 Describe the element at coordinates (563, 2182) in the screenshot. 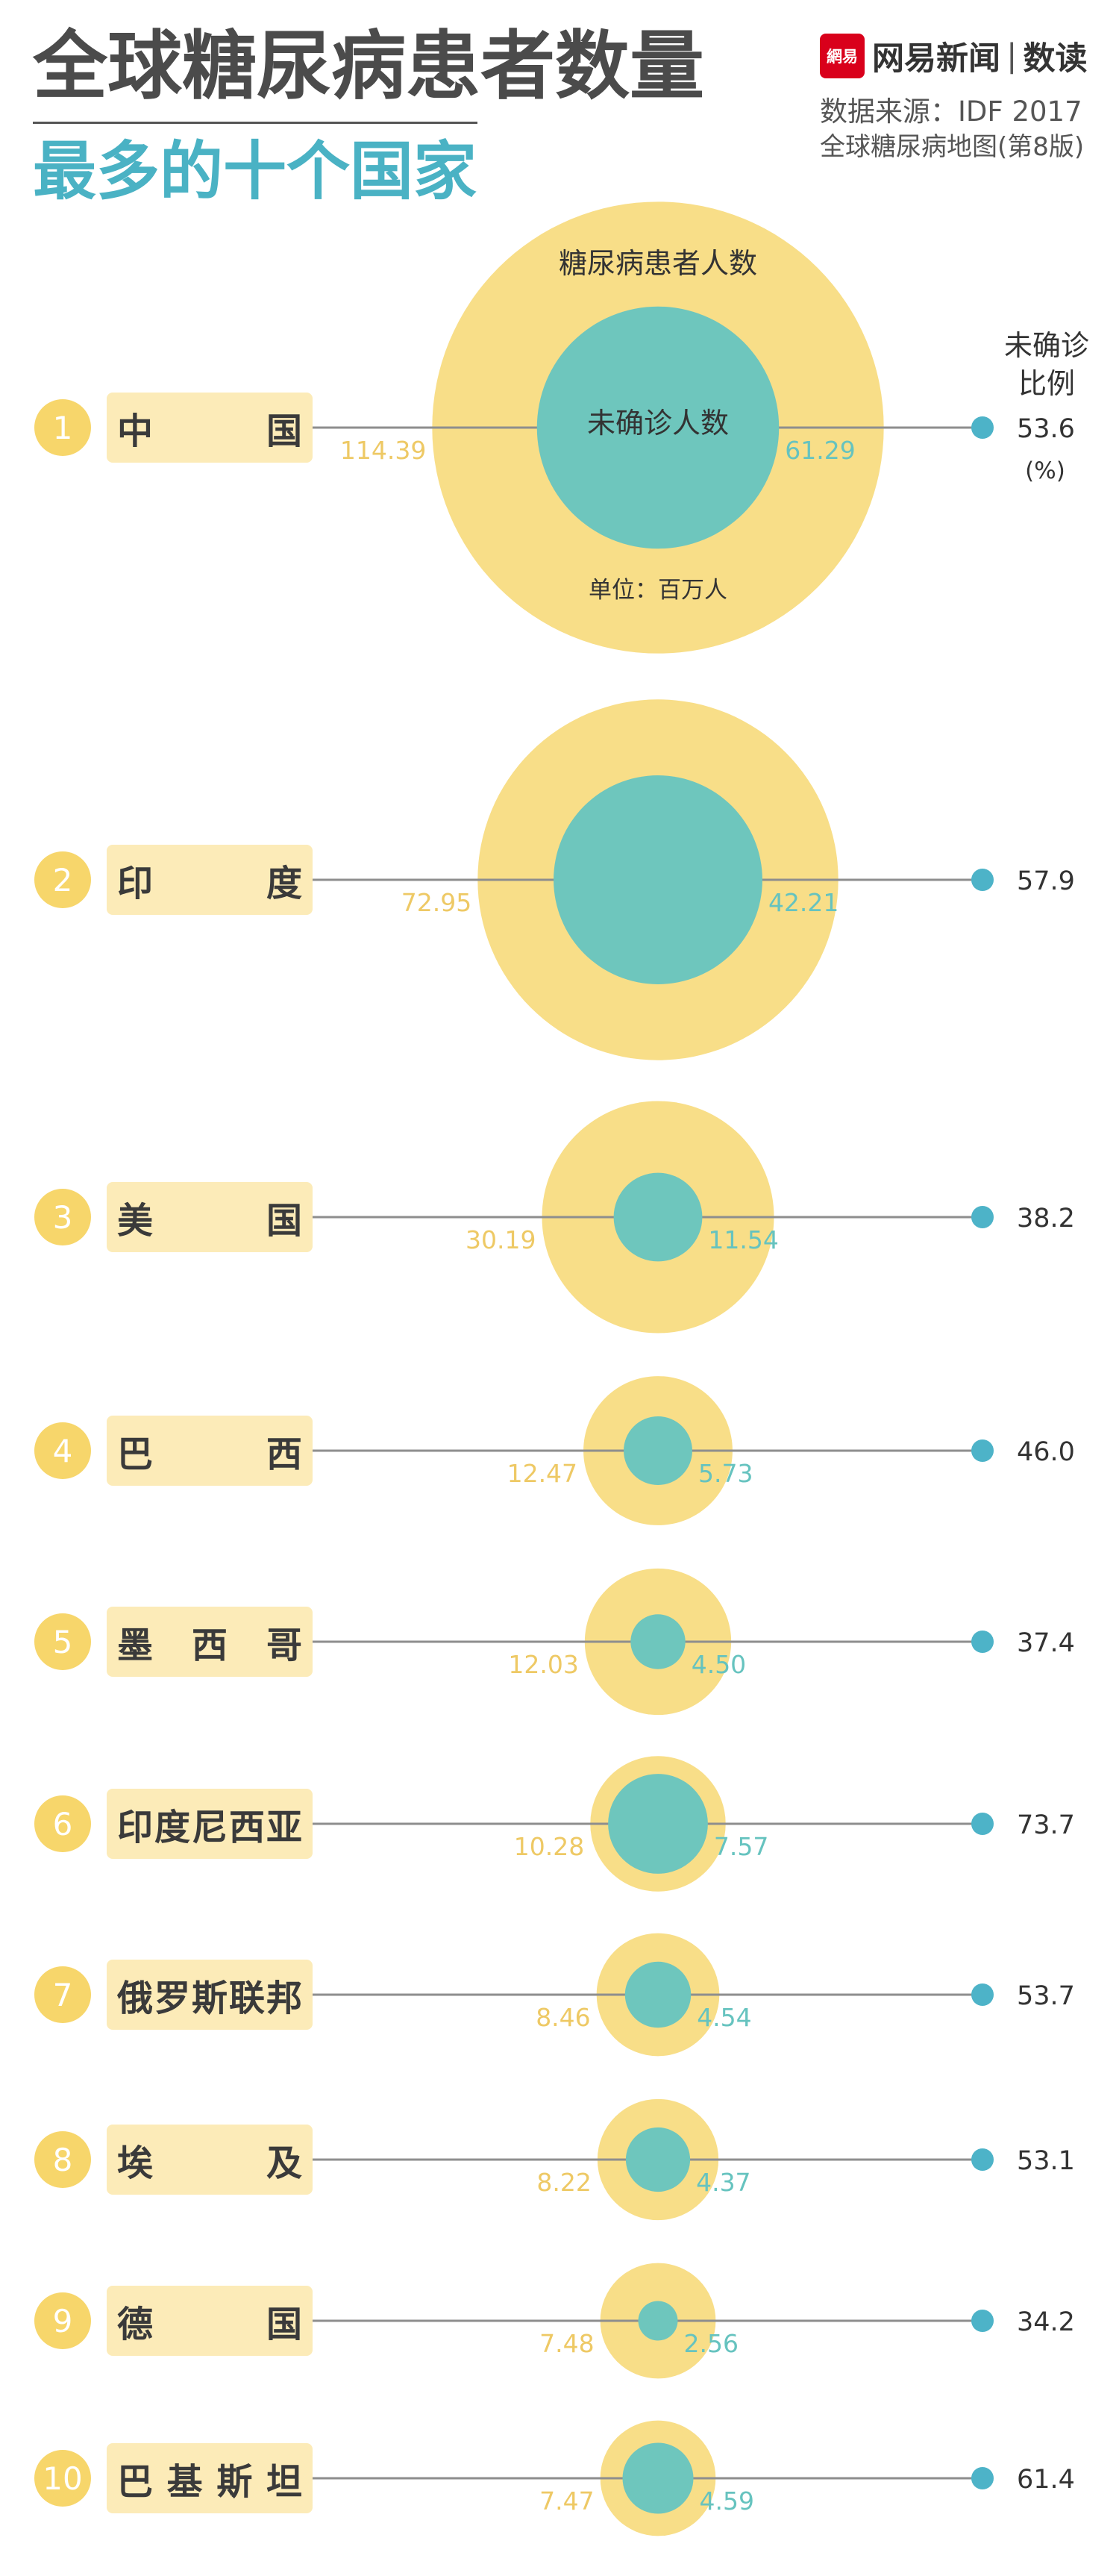

I see `total-value-label: 8.22` at that location.